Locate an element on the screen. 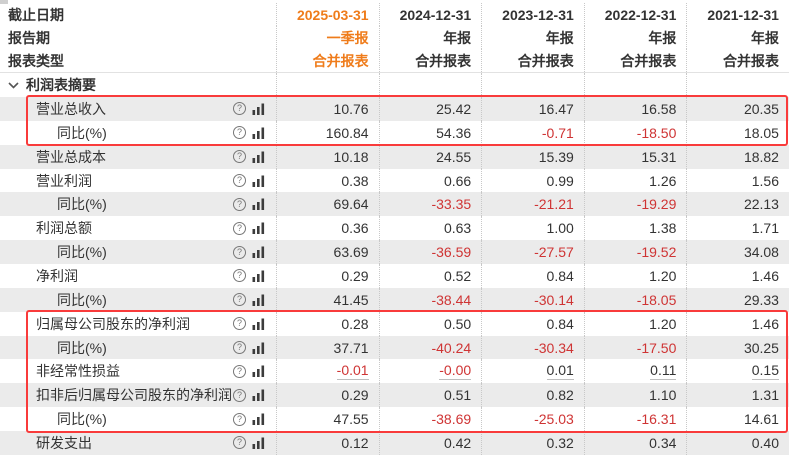  table-row: 同比(%) ? 63.69 -36.59 -27.57 -19.52 34.08 is located at coordinates (394, 252).